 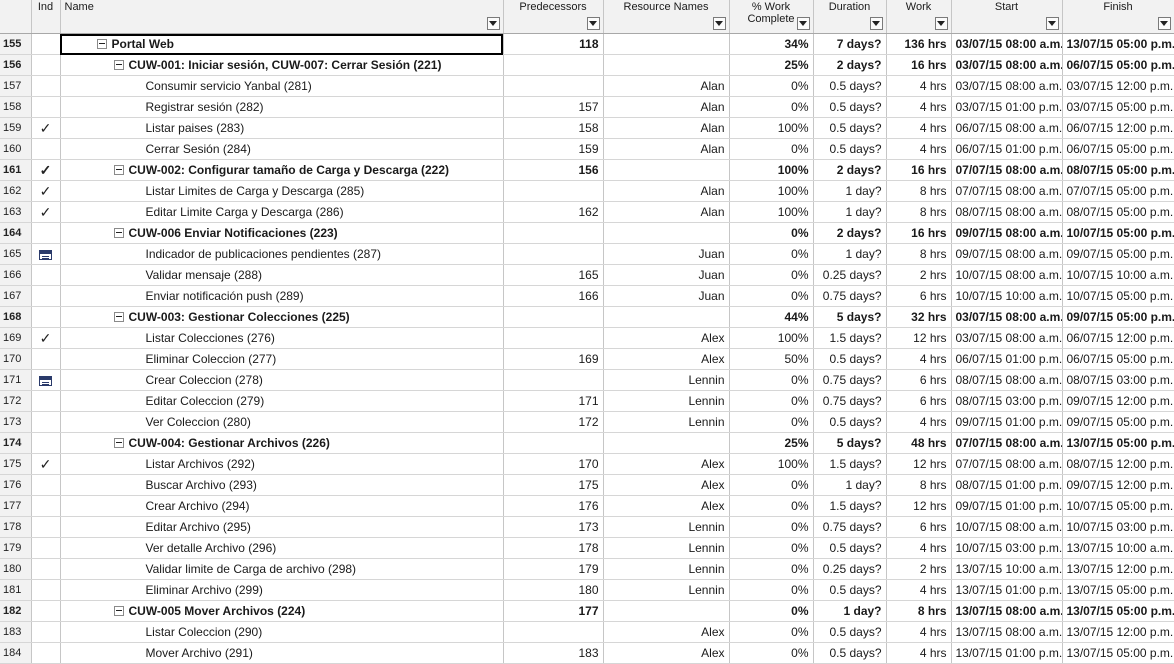 I want to click on work-cell: 8 hrs, so click(x=918, y=254).